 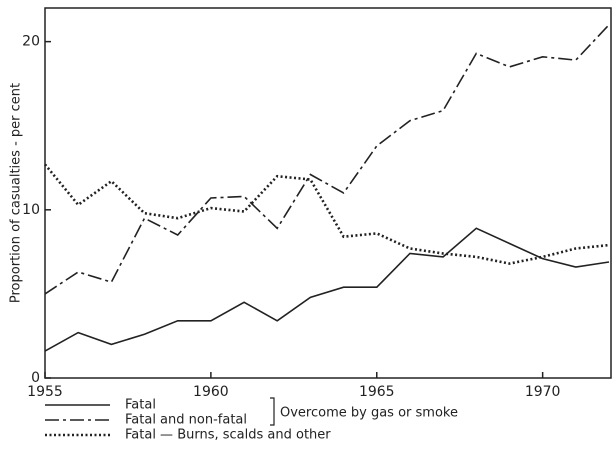 I want to click on annotation: Overcome by gas or smoke, so click(x=369, y=413).